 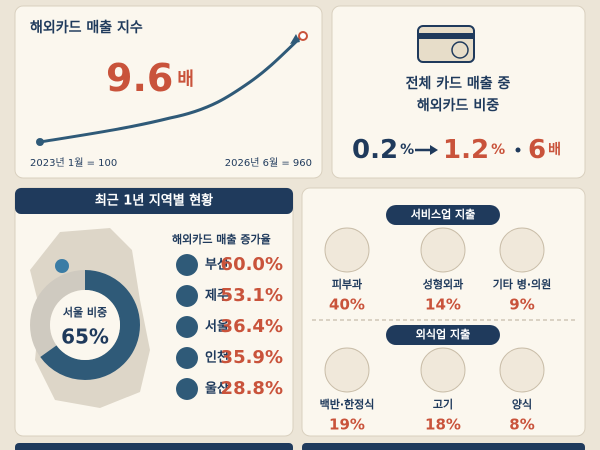 I want to click on region-name: 서울, so click(x=217, y=327).